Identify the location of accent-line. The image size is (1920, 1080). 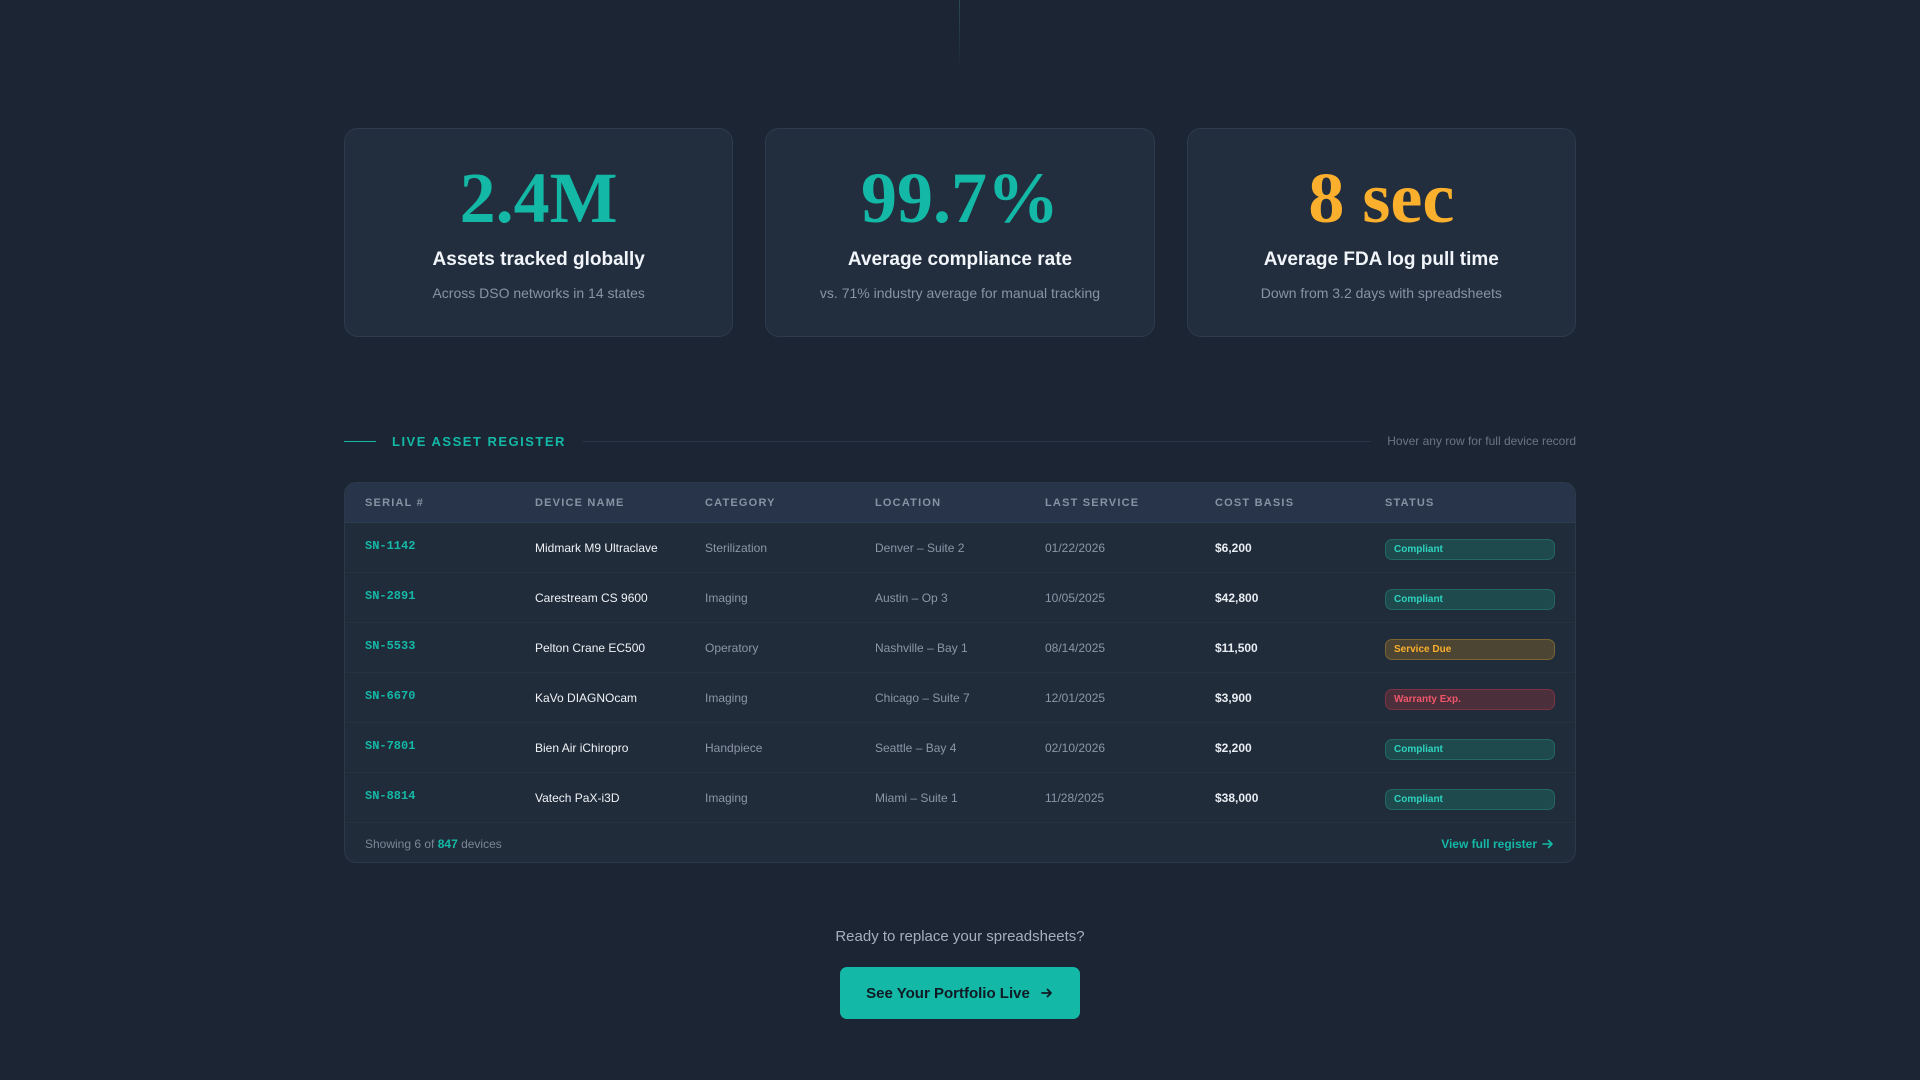
(360, 441).